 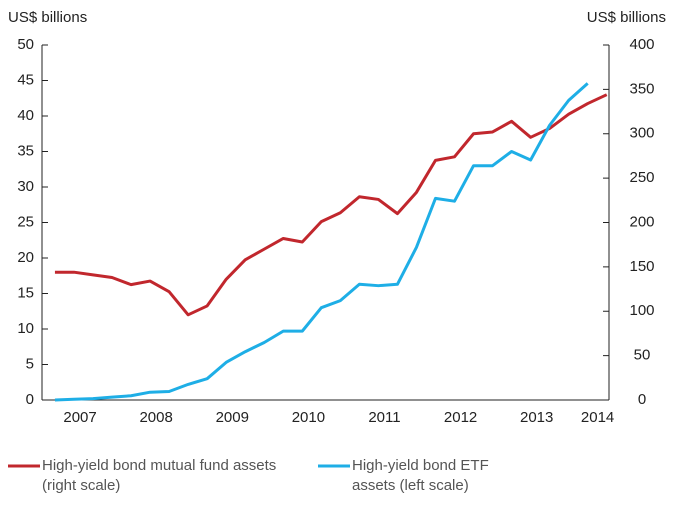 What do you see at coordinates (641, 133) in the screenshot?
I see `y2-tick-label: 300` at bounding box center [641, 133].